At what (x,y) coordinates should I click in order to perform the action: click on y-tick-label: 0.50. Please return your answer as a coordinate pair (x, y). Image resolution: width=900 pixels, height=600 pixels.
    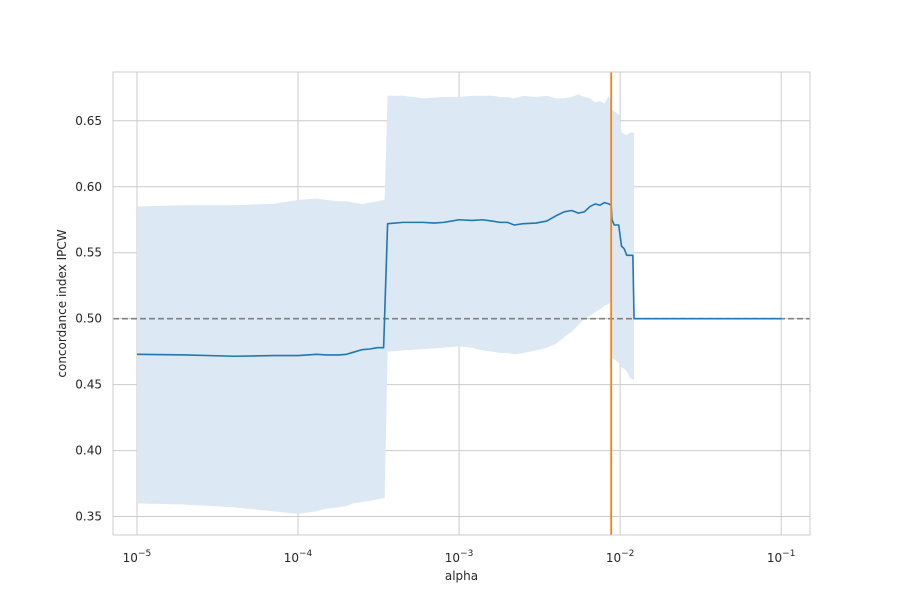
    Looking at the image, I should click on (88, 319).